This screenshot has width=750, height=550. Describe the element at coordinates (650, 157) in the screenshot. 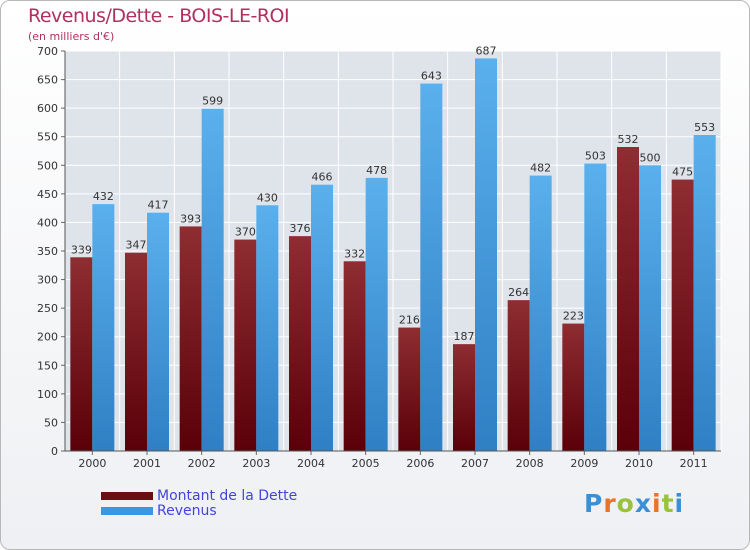

I see `data-label: 500` at that location.